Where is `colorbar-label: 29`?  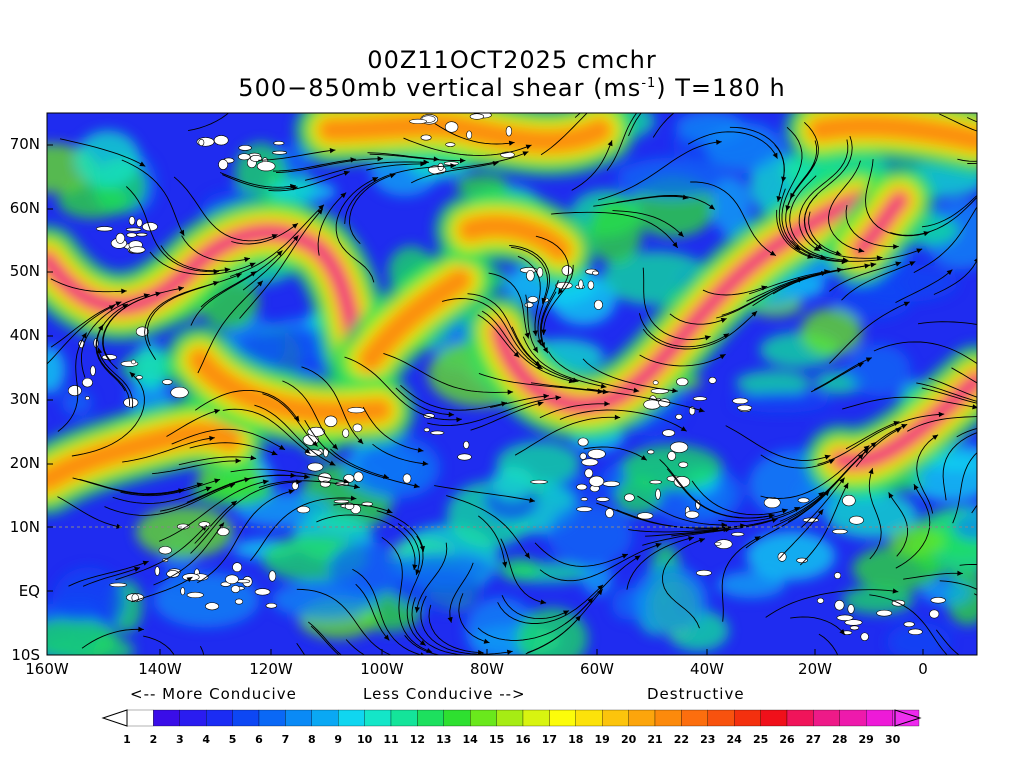 colorbar-label: 29 is located at coordinates (866, 739).